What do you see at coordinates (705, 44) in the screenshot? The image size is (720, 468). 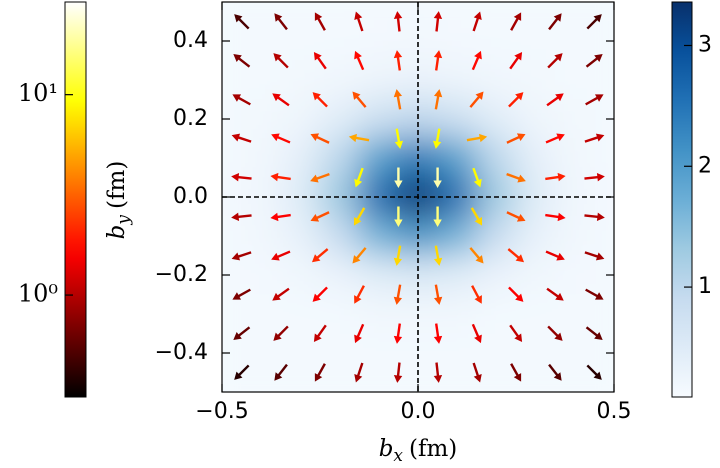 I see `colorbar-tick-label: 3` at bounding box center [705, 44].